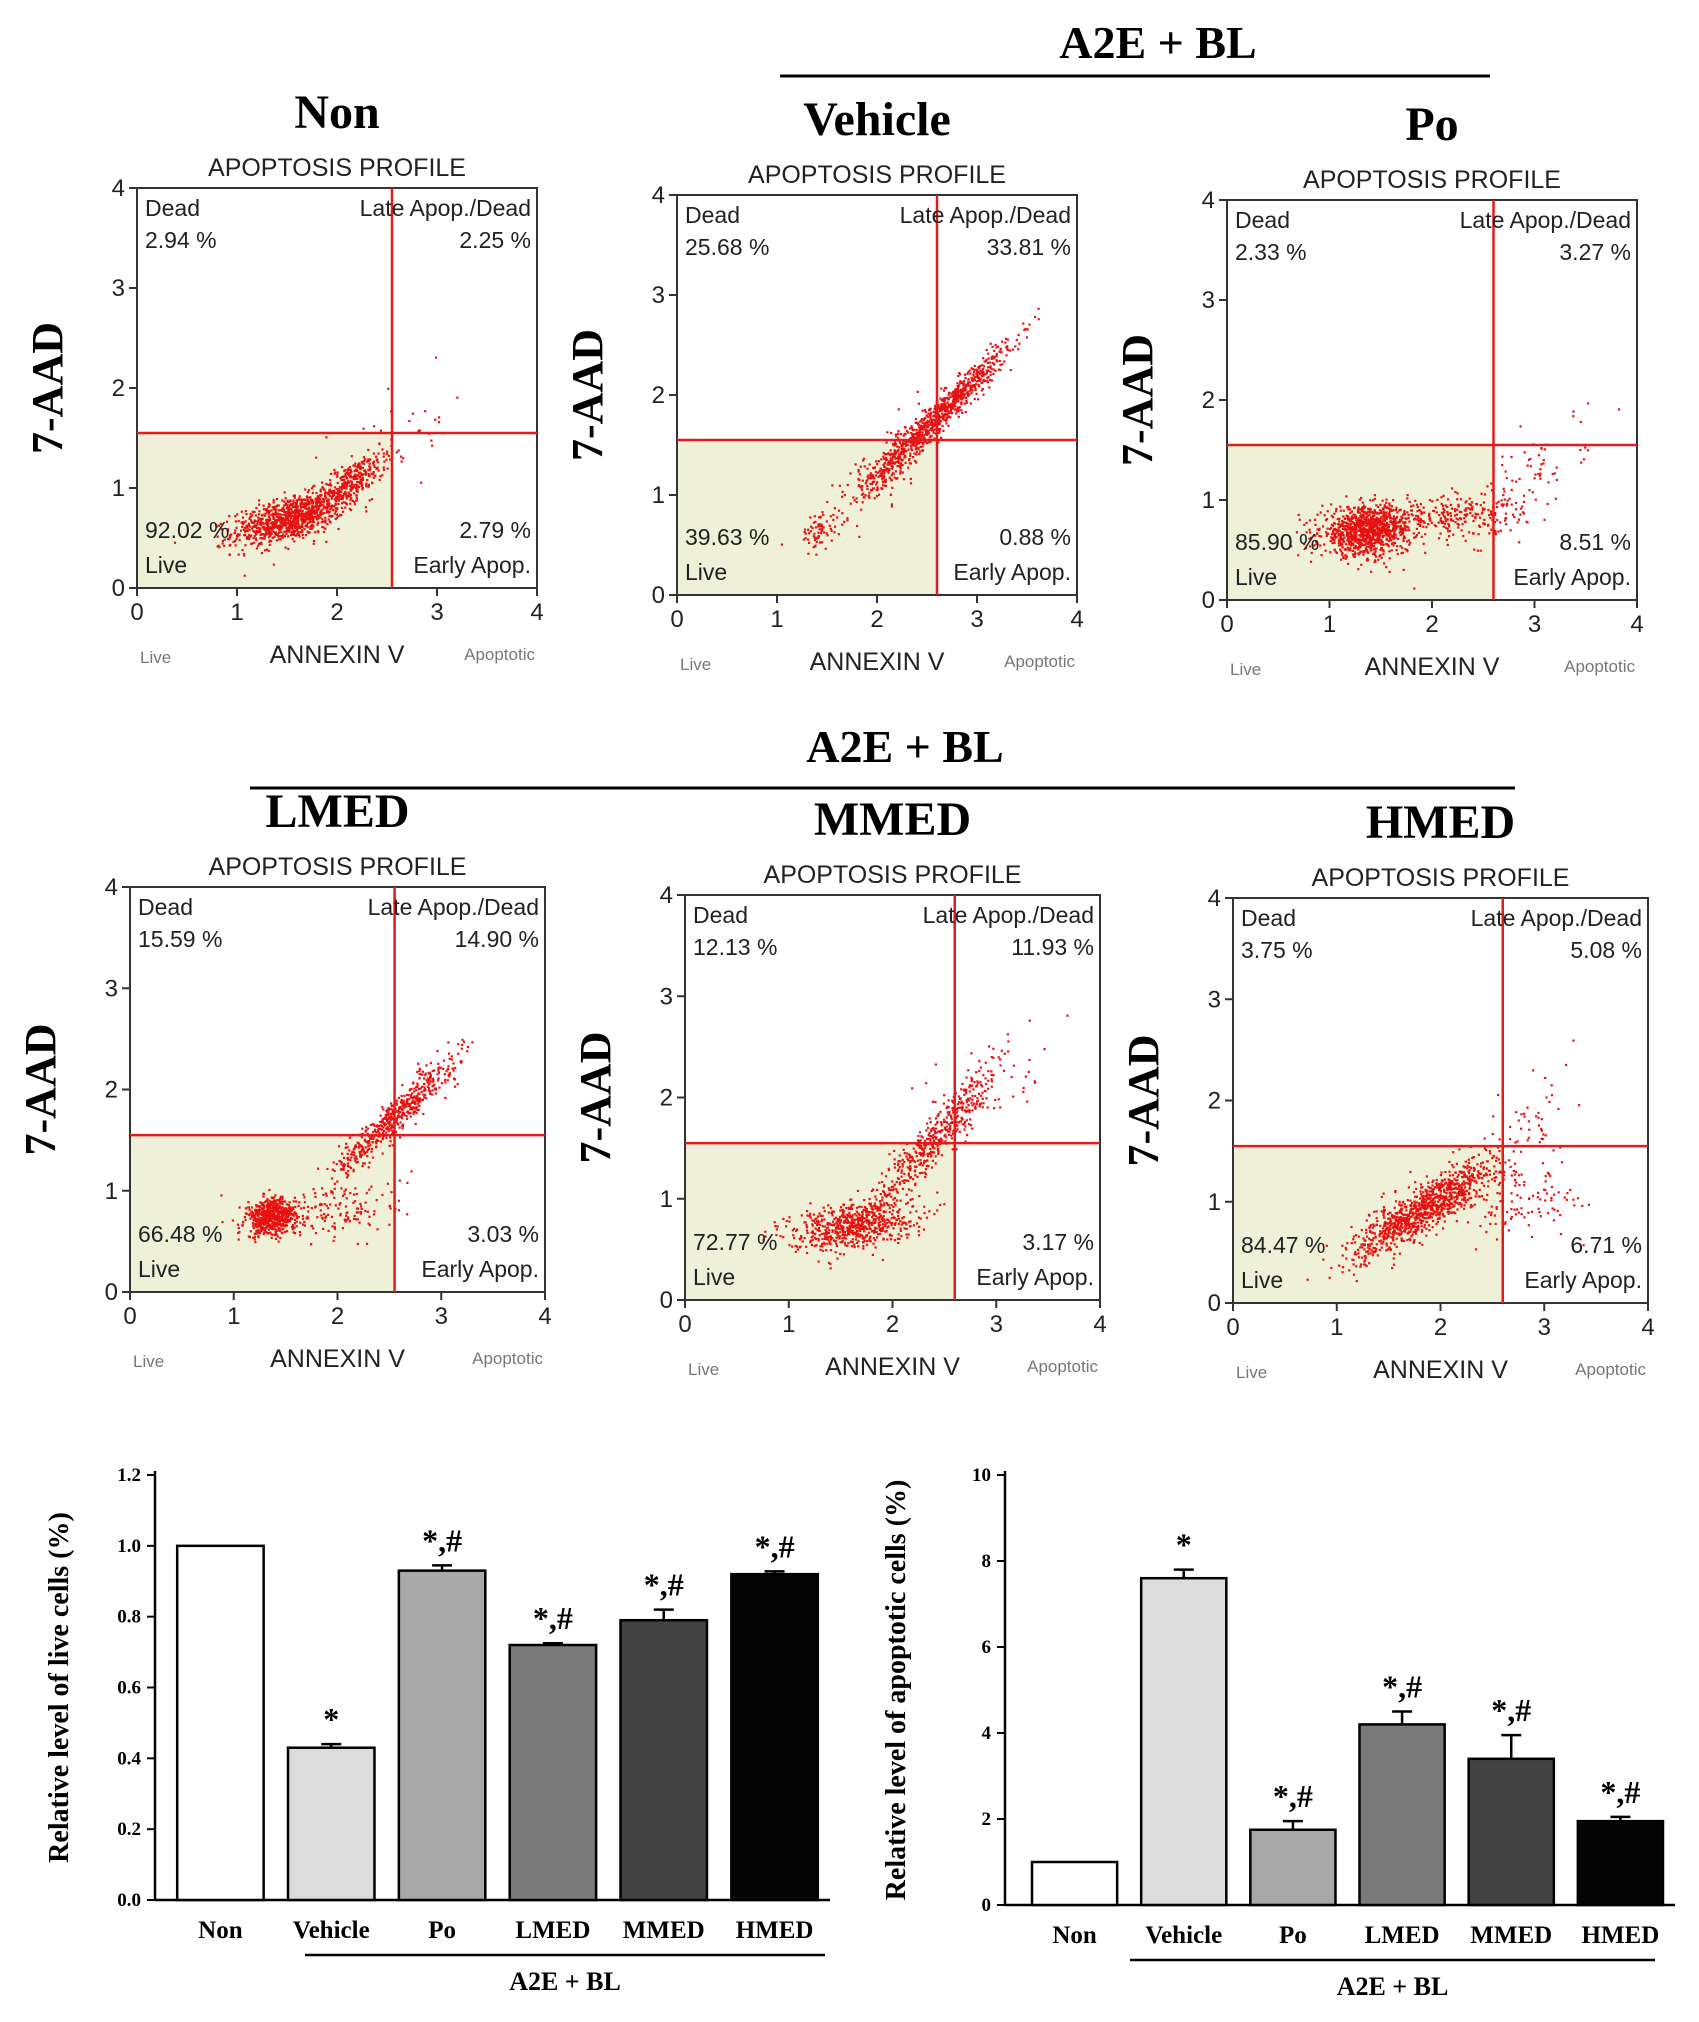 The height and width of the screenshot is (2022, 1699). I want to click on panel-subtitle: APOPTOSIS PROFILE, so click(877, 175).